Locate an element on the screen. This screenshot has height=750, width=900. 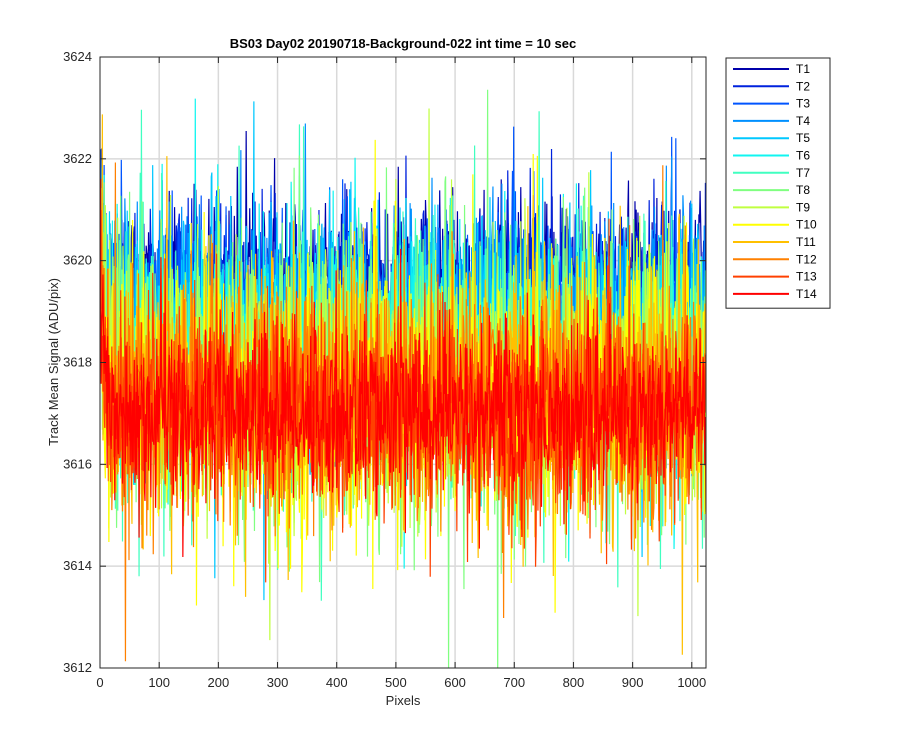
legend-box is located at coordinates (778, 183).